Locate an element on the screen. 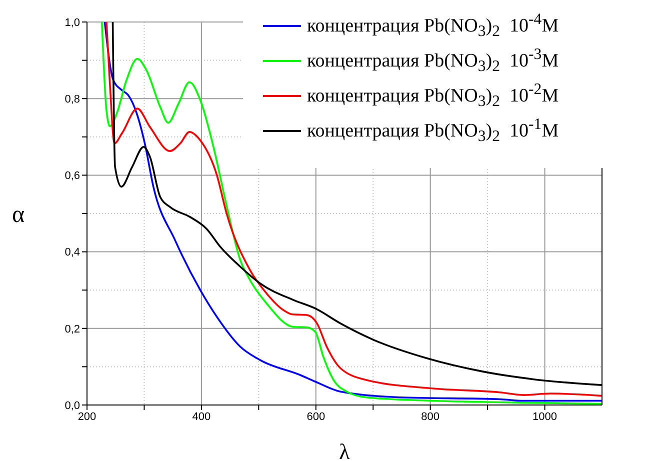  legend-label: концентрация Pb(NO$_{3}$)$_{2}$ 10$^{-4}$M is located at coordinates (433, 26).